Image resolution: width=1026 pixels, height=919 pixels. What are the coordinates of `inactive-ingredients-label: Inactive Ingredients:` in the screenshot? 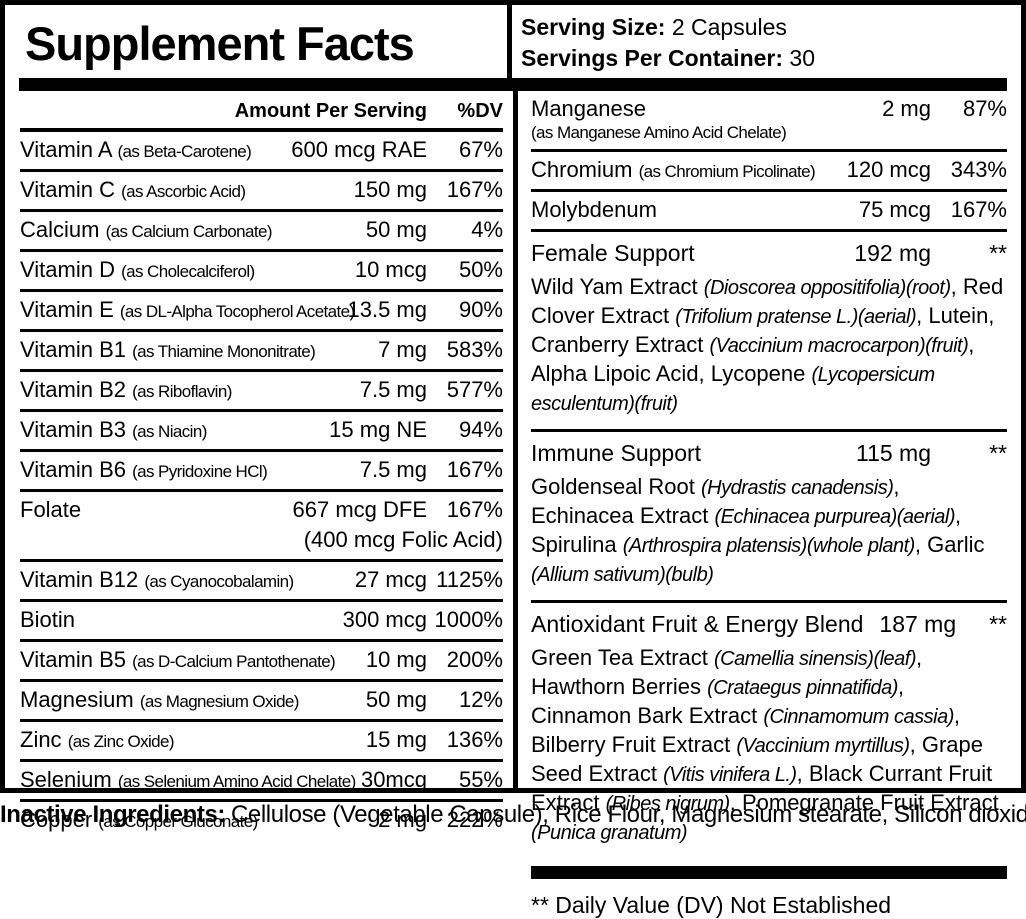 It's located at (112, 814).